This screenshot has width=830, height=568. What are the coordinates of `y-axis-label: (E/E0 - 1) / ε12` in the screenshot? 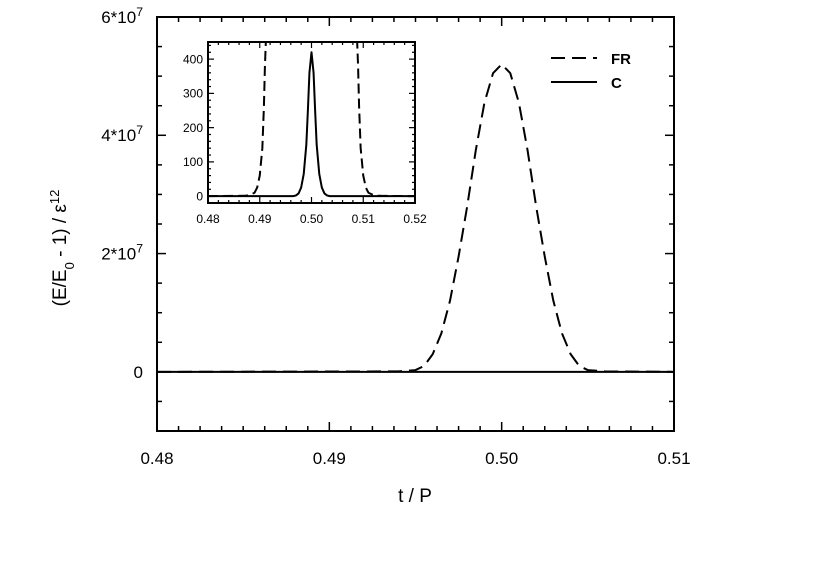 It's located at (62, 248).